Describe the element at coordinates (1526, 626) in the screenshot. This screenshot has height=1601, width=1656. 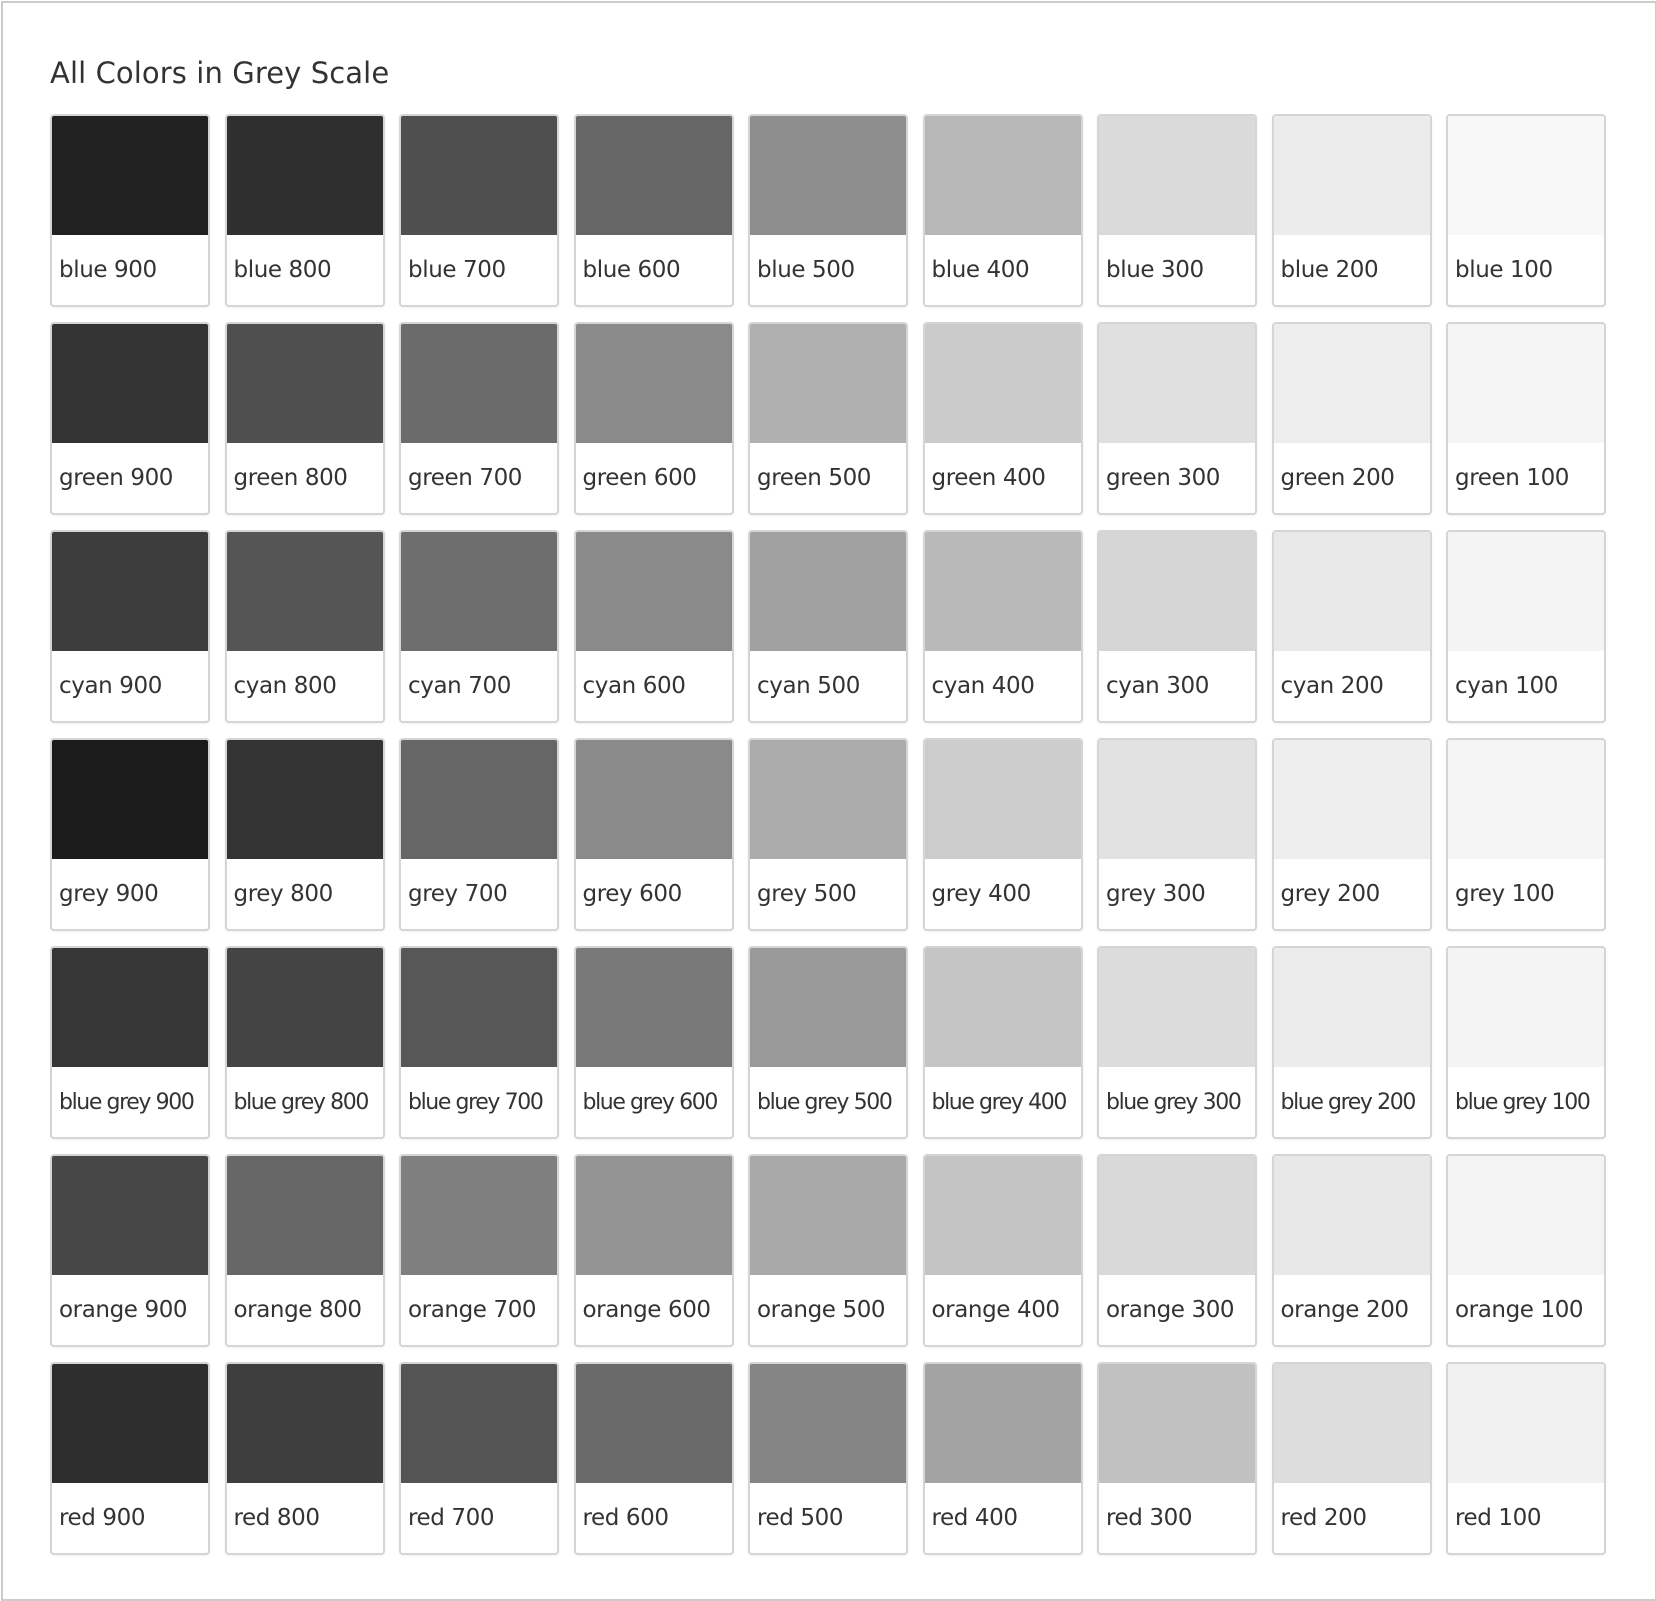
I see `color-swatch: cyan 100` at that location.